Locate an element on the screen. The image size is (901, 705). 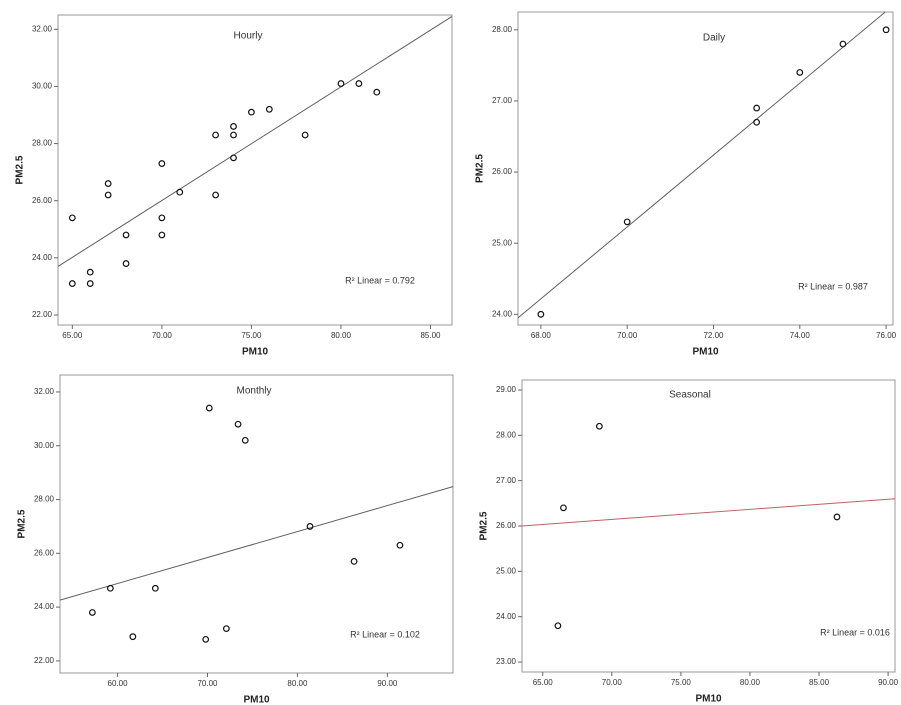
x-tick-label: 80.00 is located at coordinates (750, 682).